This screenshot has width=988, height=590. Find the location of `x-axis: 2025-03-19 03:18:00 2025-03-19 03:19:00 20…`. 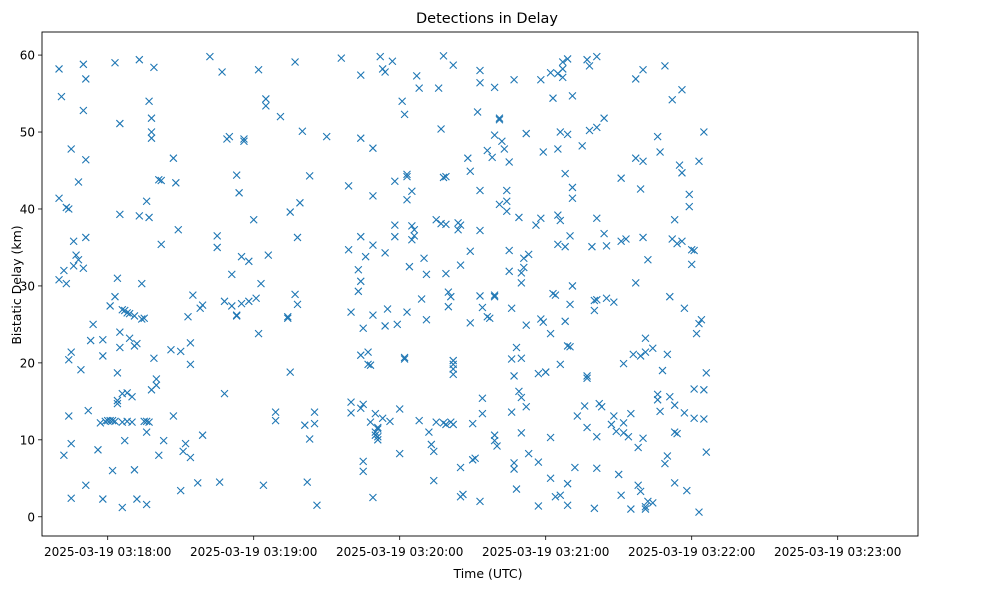

x-axis: 2025-03-19 03:18:00 2025-03-19 03:19:00 20… is located at coordinates (472, 547).